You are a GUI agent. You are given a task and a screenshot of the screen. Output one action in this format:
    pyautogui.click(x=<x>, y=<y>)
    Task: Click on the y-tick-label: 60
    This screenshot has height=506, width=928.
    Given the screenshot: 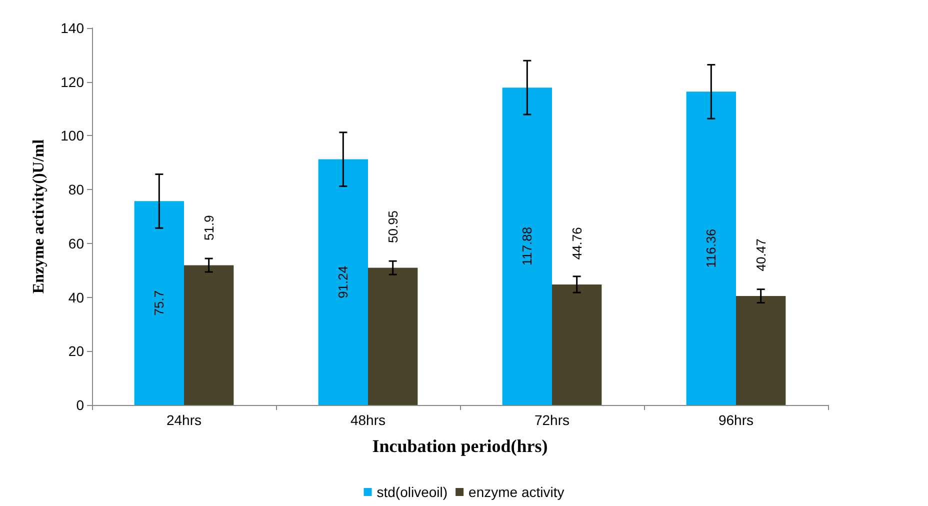 What is the action you would take?
    pyautogui.click(x=76, y=243)
    